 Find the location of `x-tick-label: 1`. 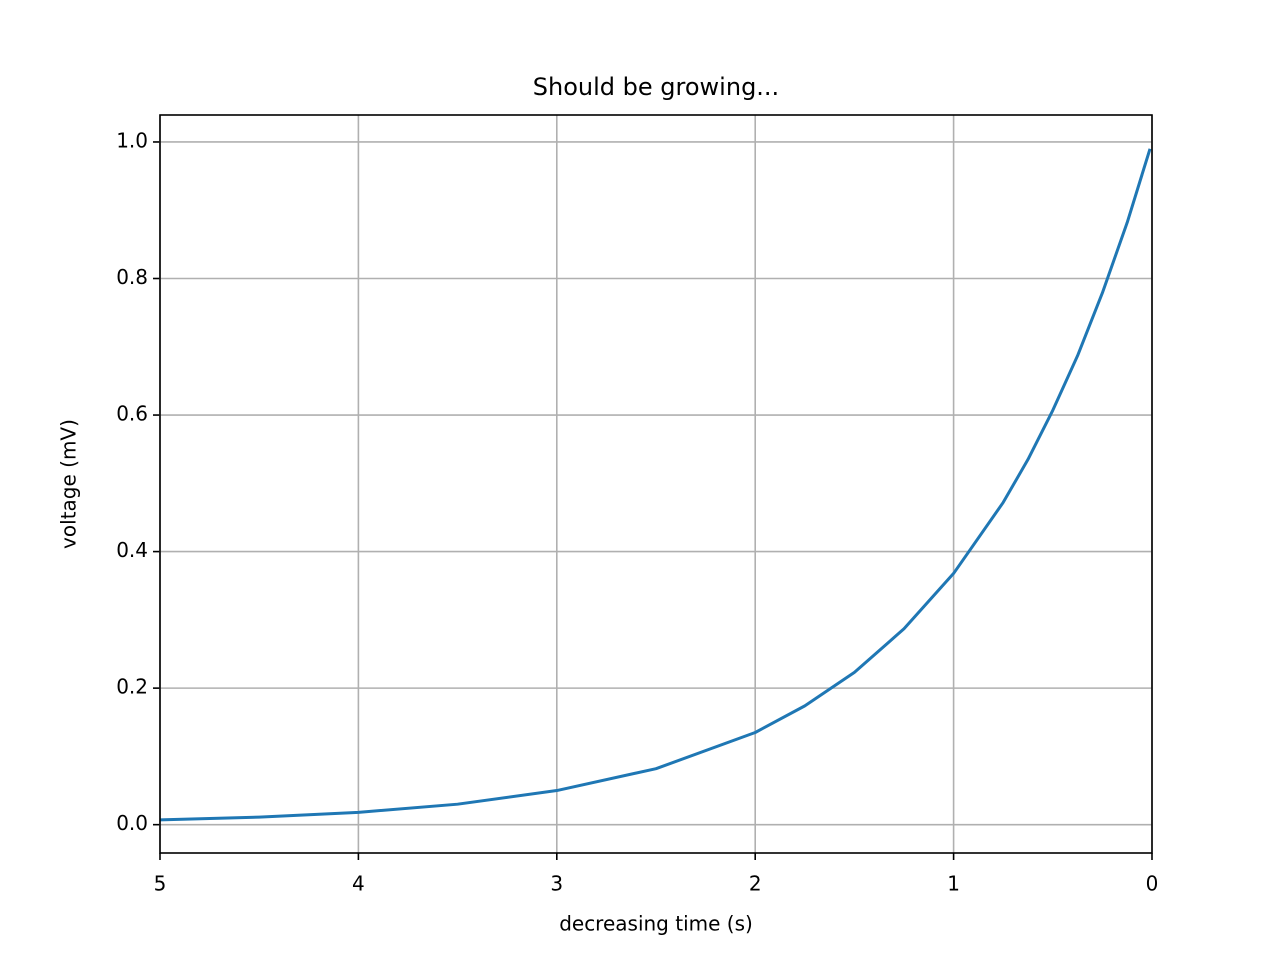

x-tick-label: 1 is located at coordinates (953, 884).